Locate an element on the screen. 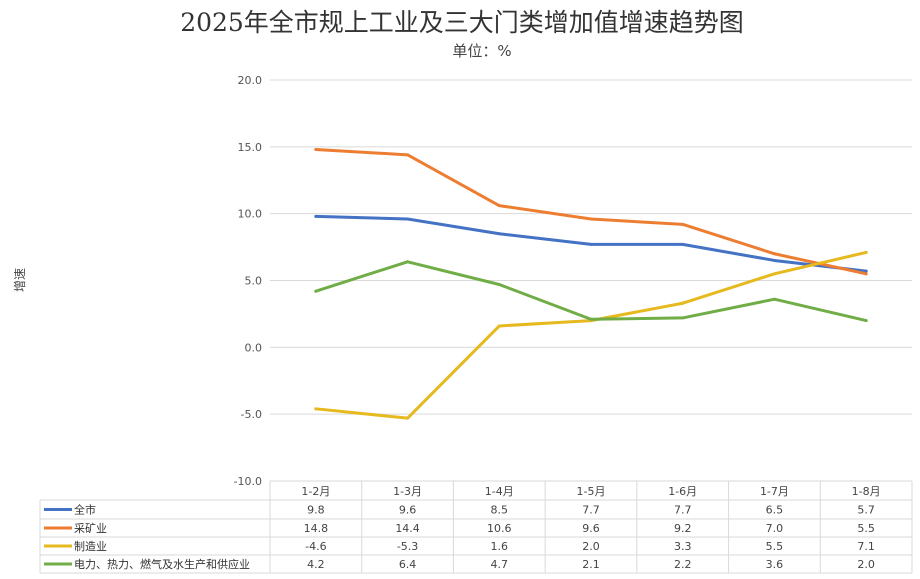  data-label: 1.6 is located at coordinates (500, 546).